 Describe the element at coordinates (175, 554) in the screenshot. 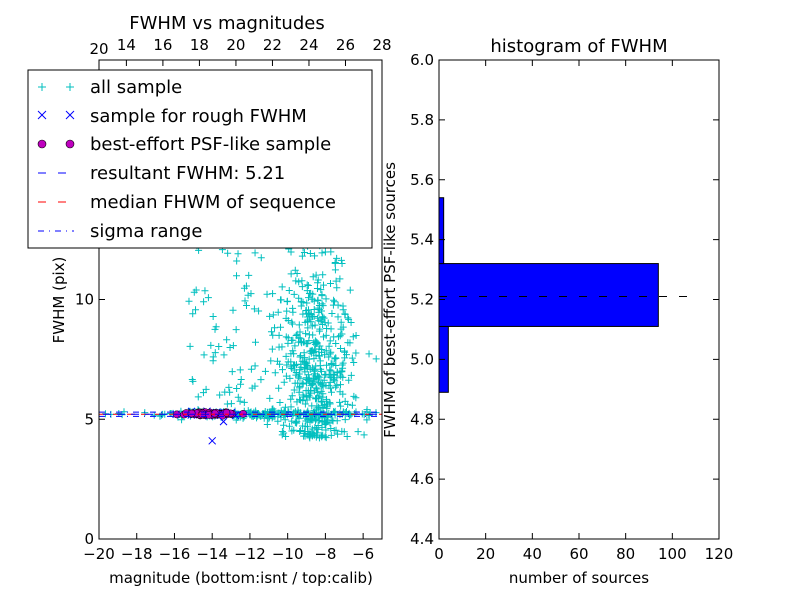

I see `x-tick-label: −16` at that location.